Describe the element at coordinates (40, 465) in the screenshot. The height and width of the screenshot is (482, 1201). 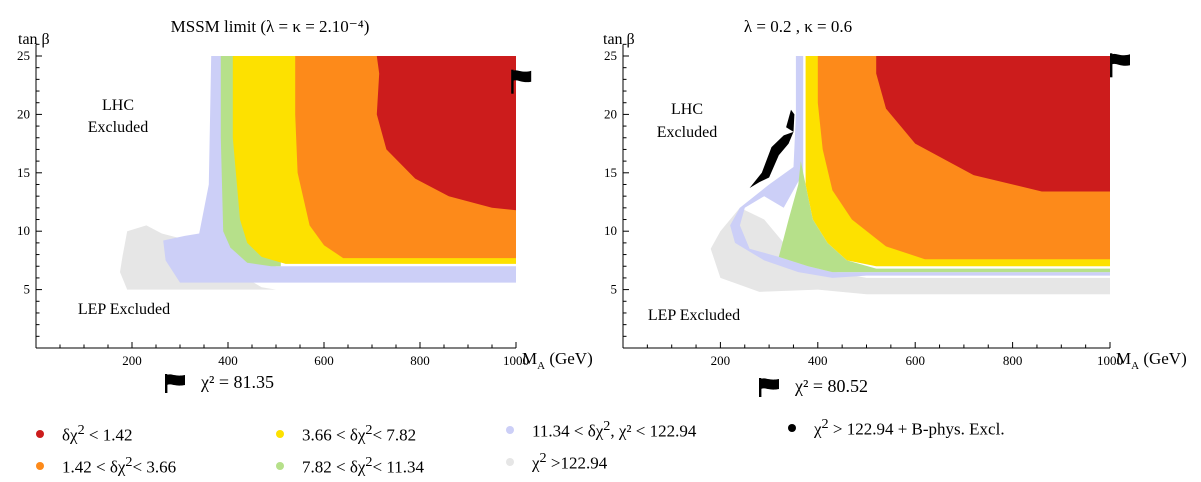
I see `legend-swatch-orange` at that location.